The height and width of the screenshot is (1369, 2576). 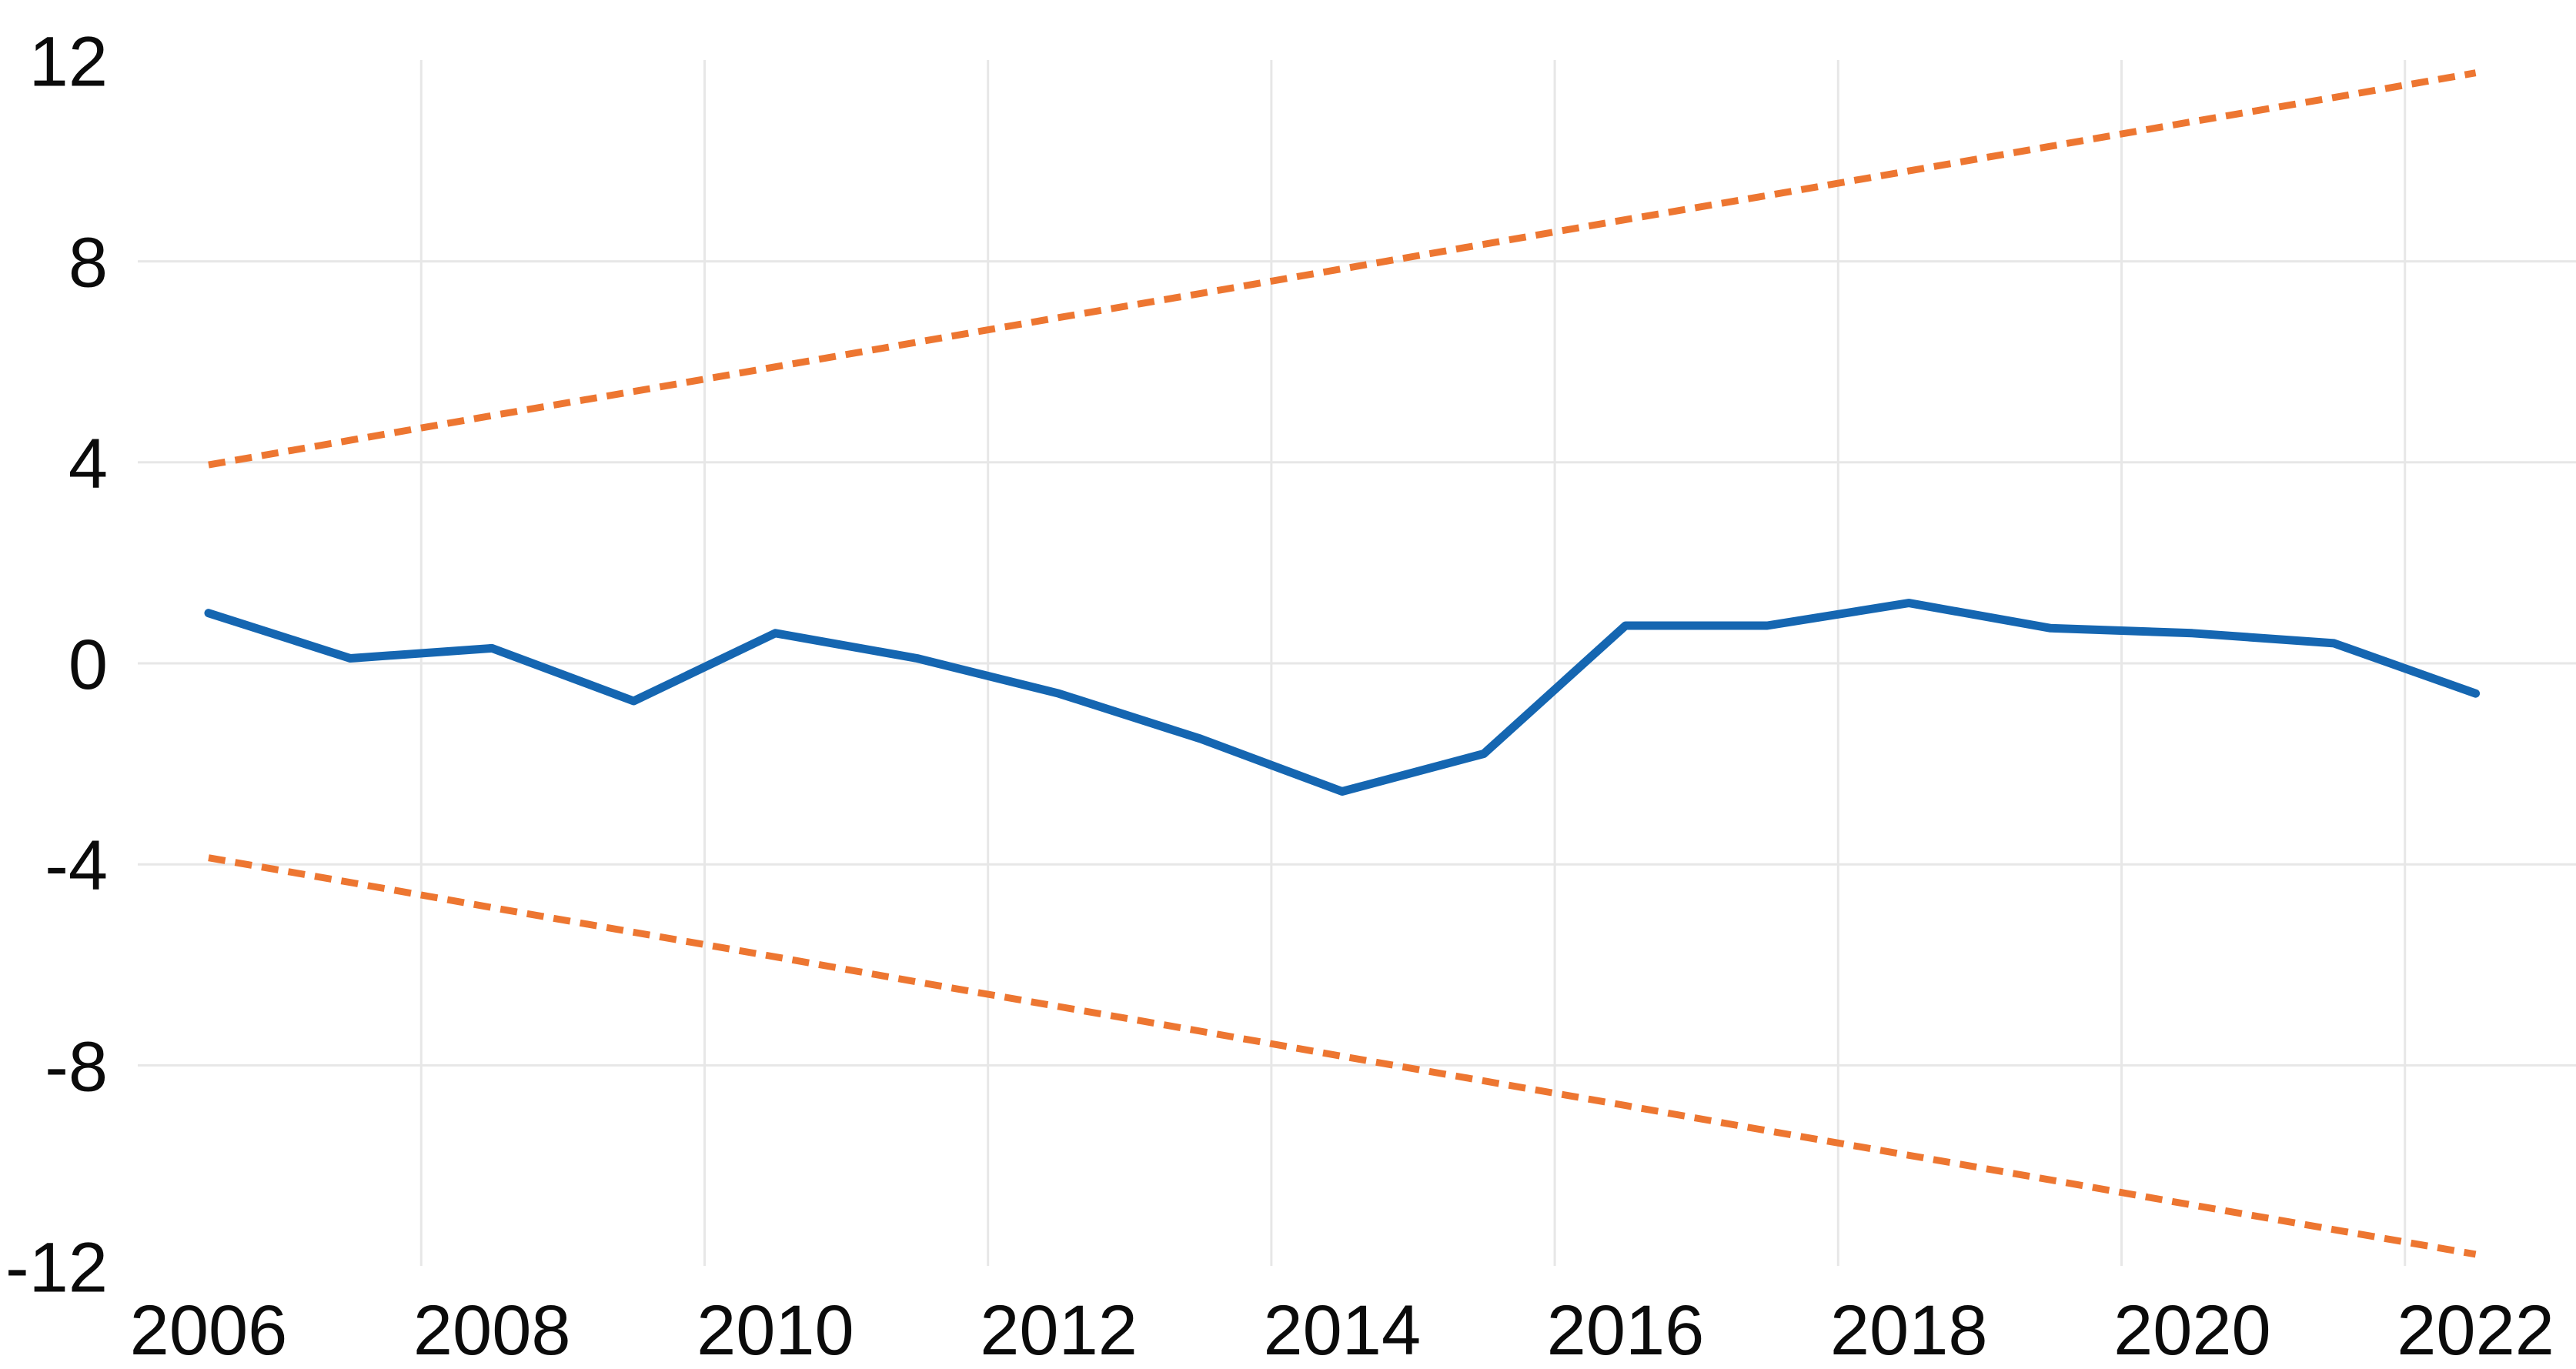 I want to click on x-tick-label: 2012, so click(x=1059, y=1330).